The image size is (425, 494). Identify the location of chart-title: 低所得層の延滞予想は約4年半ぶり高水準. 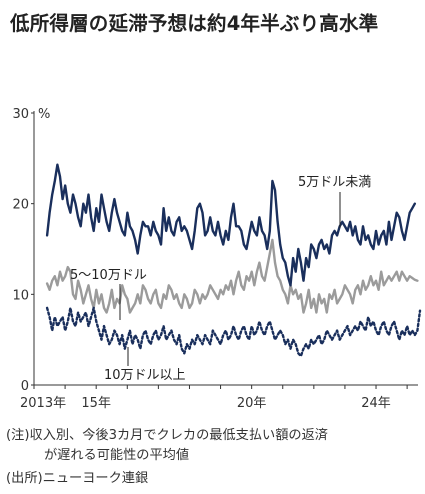
(194, 23).